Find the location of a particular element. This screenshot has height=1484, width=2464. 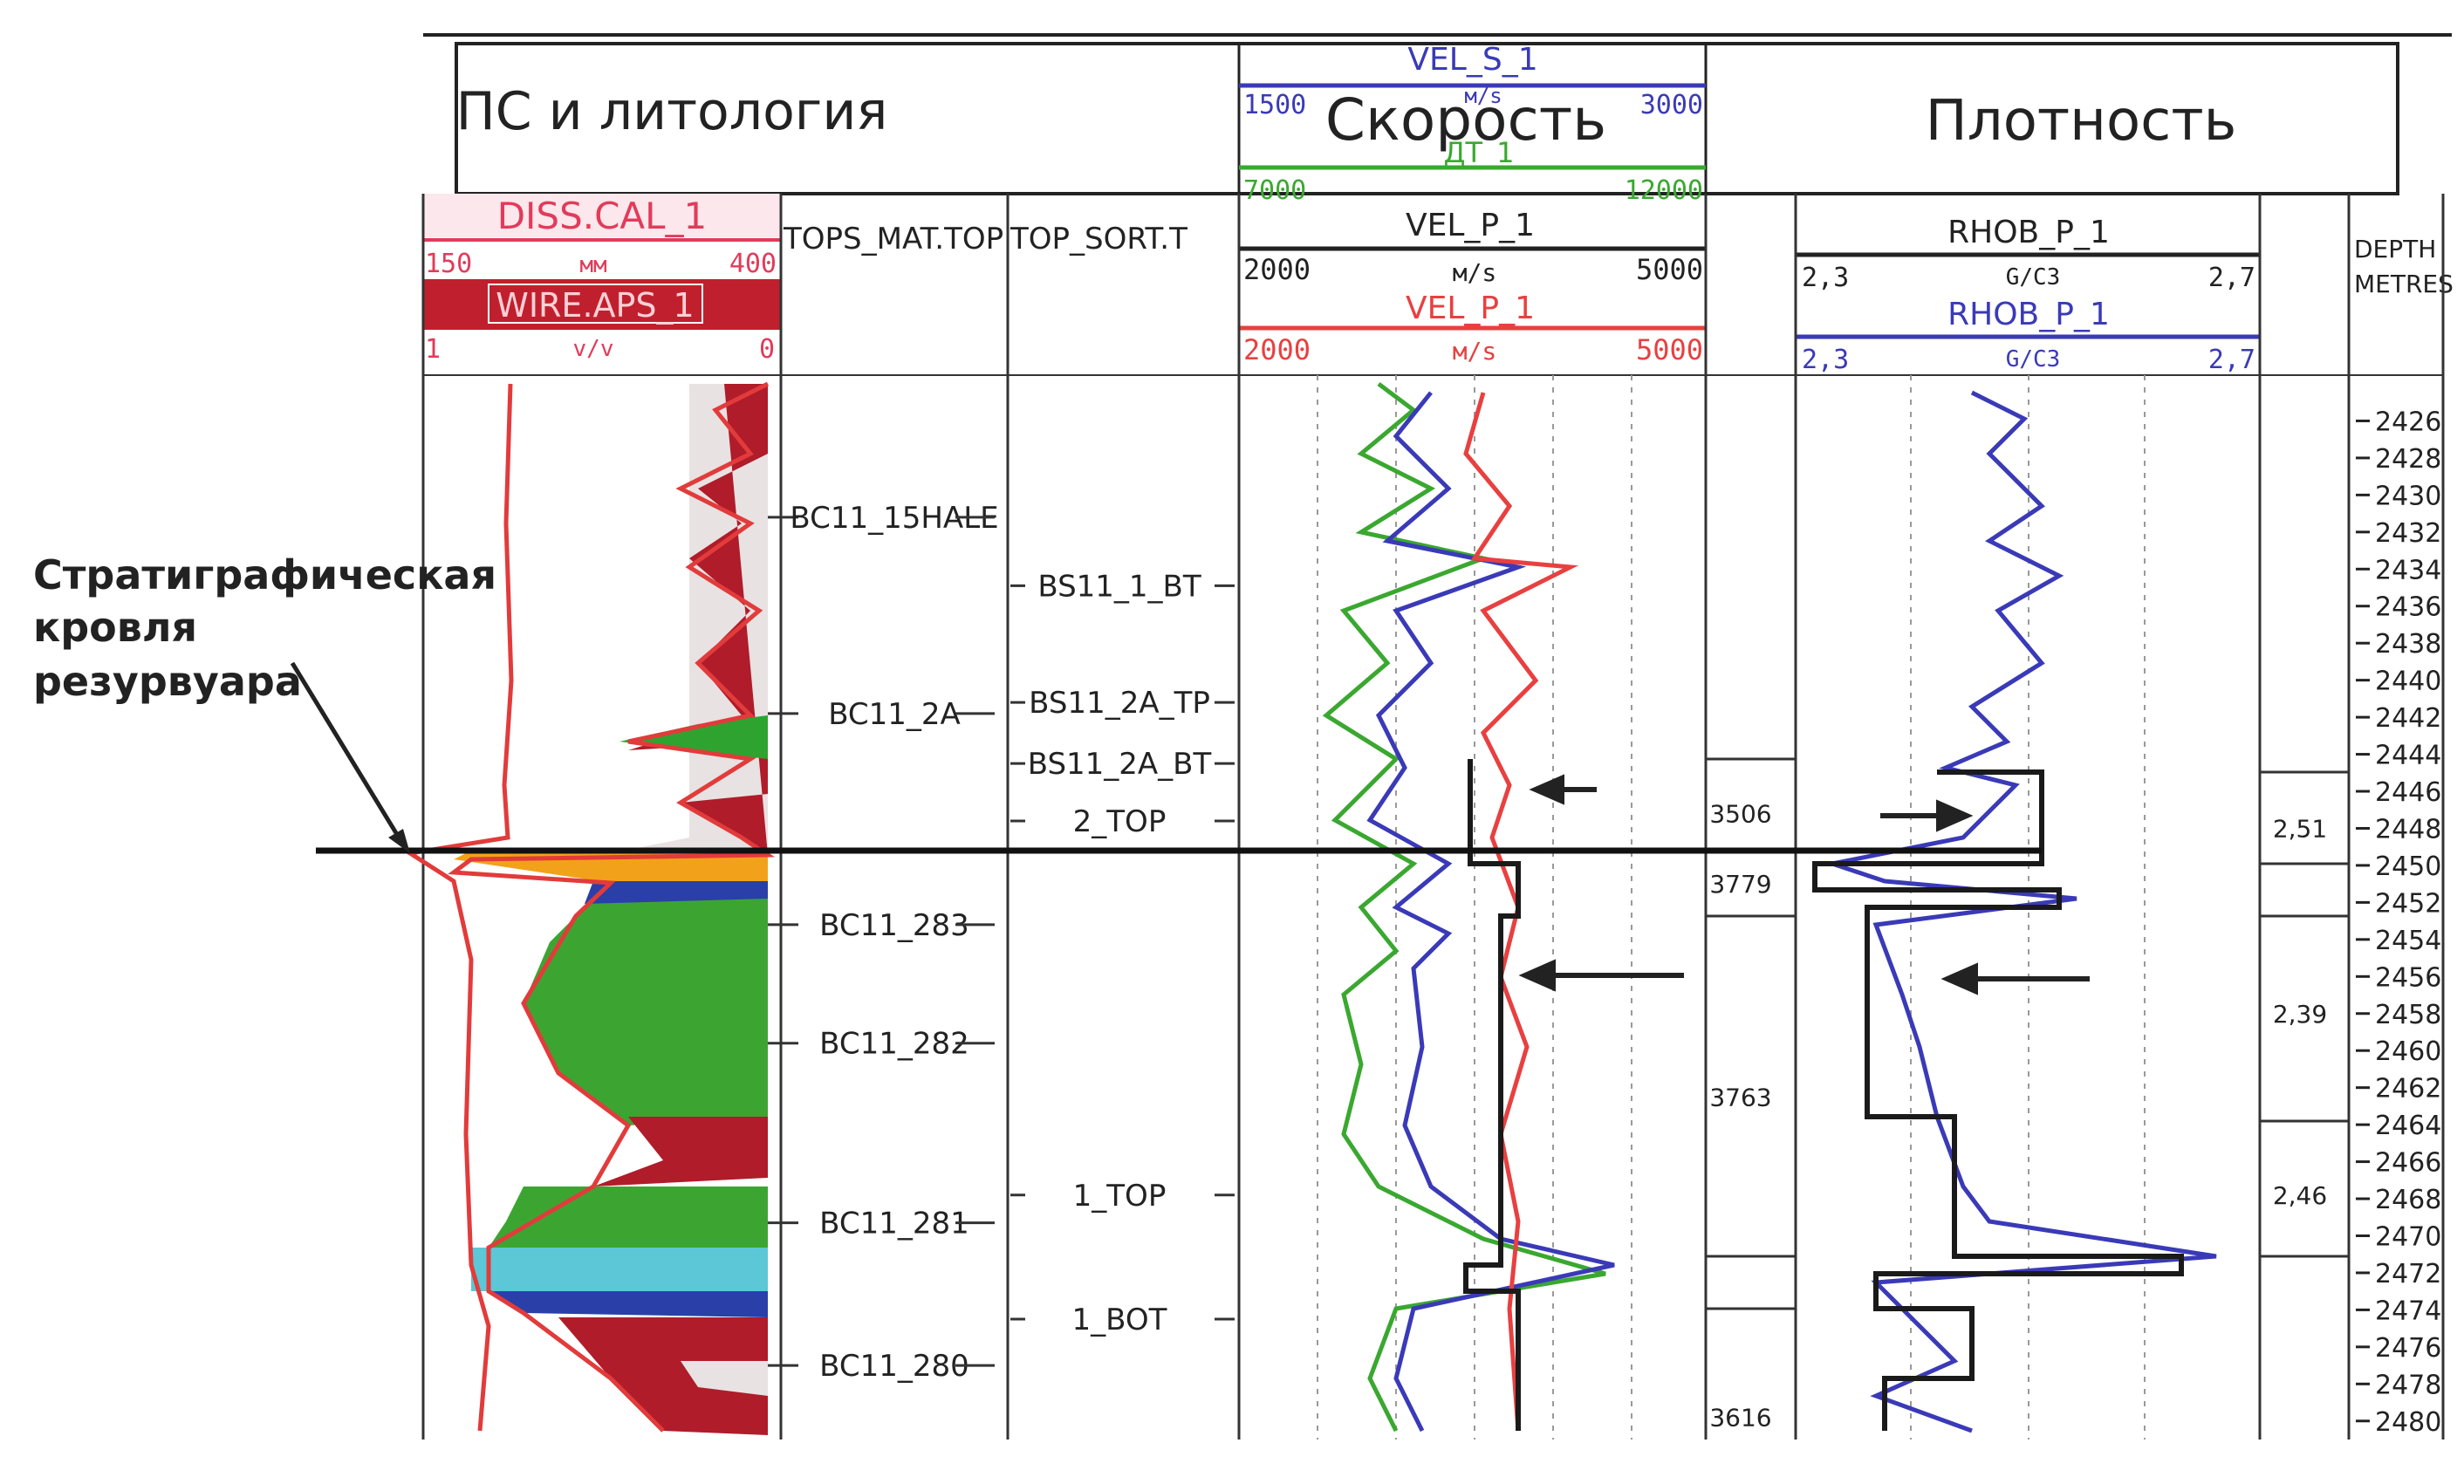

lithology-header: DISS.CAL_1 150 мм 400 WIRE.APS_1 1 v/v 0 is located at coordinates (602, 279).